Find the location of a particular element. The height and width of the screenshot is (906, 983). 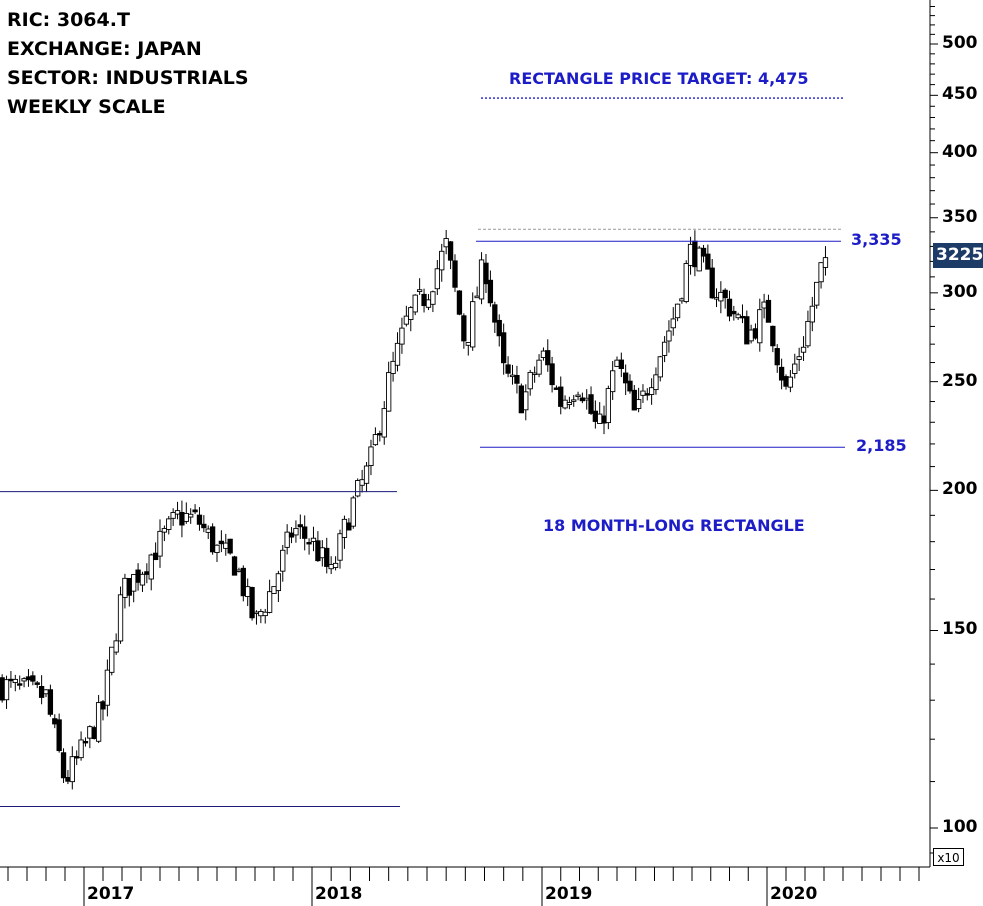

y-tick-label: 500 is located at coordinates (960, 43).